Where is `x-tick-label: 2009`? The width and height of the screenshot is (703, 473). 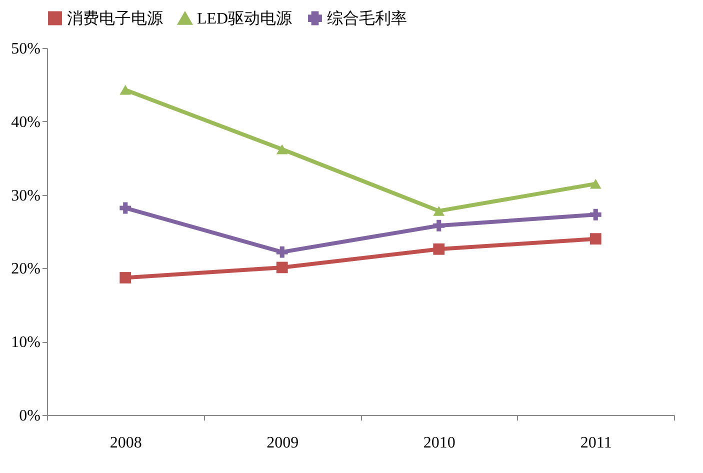
x-tick-label: 2009 is located at coordinates (282, 443).